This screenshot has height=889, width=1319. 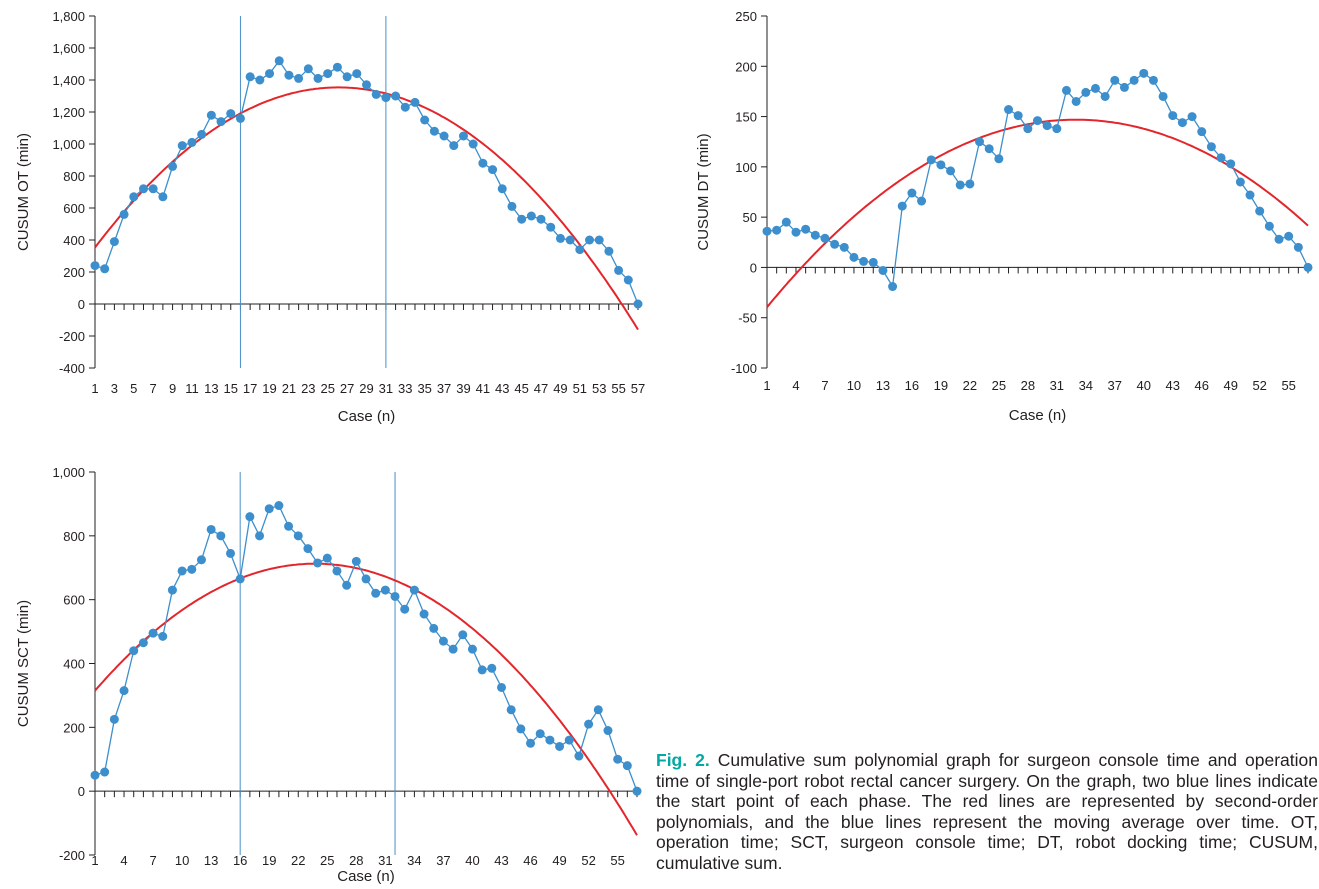 I want to click on chart1-y-tick-label: 0, so click(x=81, y=304).